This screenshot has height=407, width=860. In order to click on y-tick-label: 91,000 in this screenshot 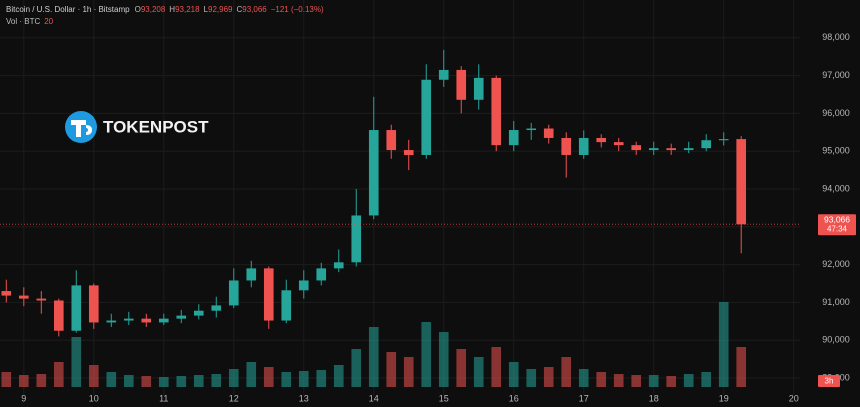, I will do `click(836, 302)`.